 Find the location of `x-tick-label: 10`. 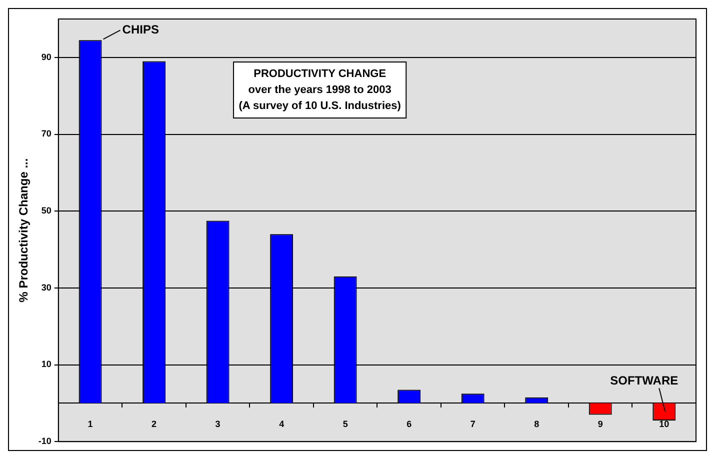

x-tick-label: 10 is located at coordinates (664, 424).